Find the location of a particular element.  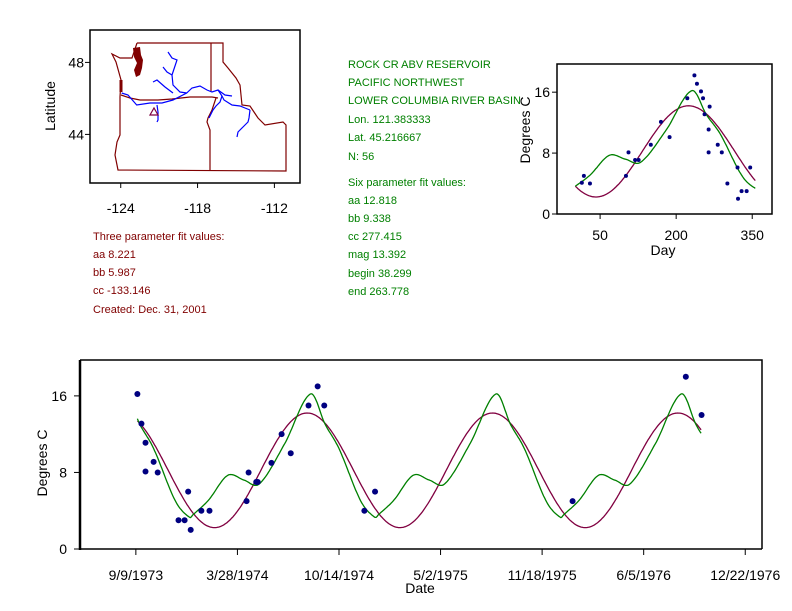

map-frame is located at coordinates (195, 106).